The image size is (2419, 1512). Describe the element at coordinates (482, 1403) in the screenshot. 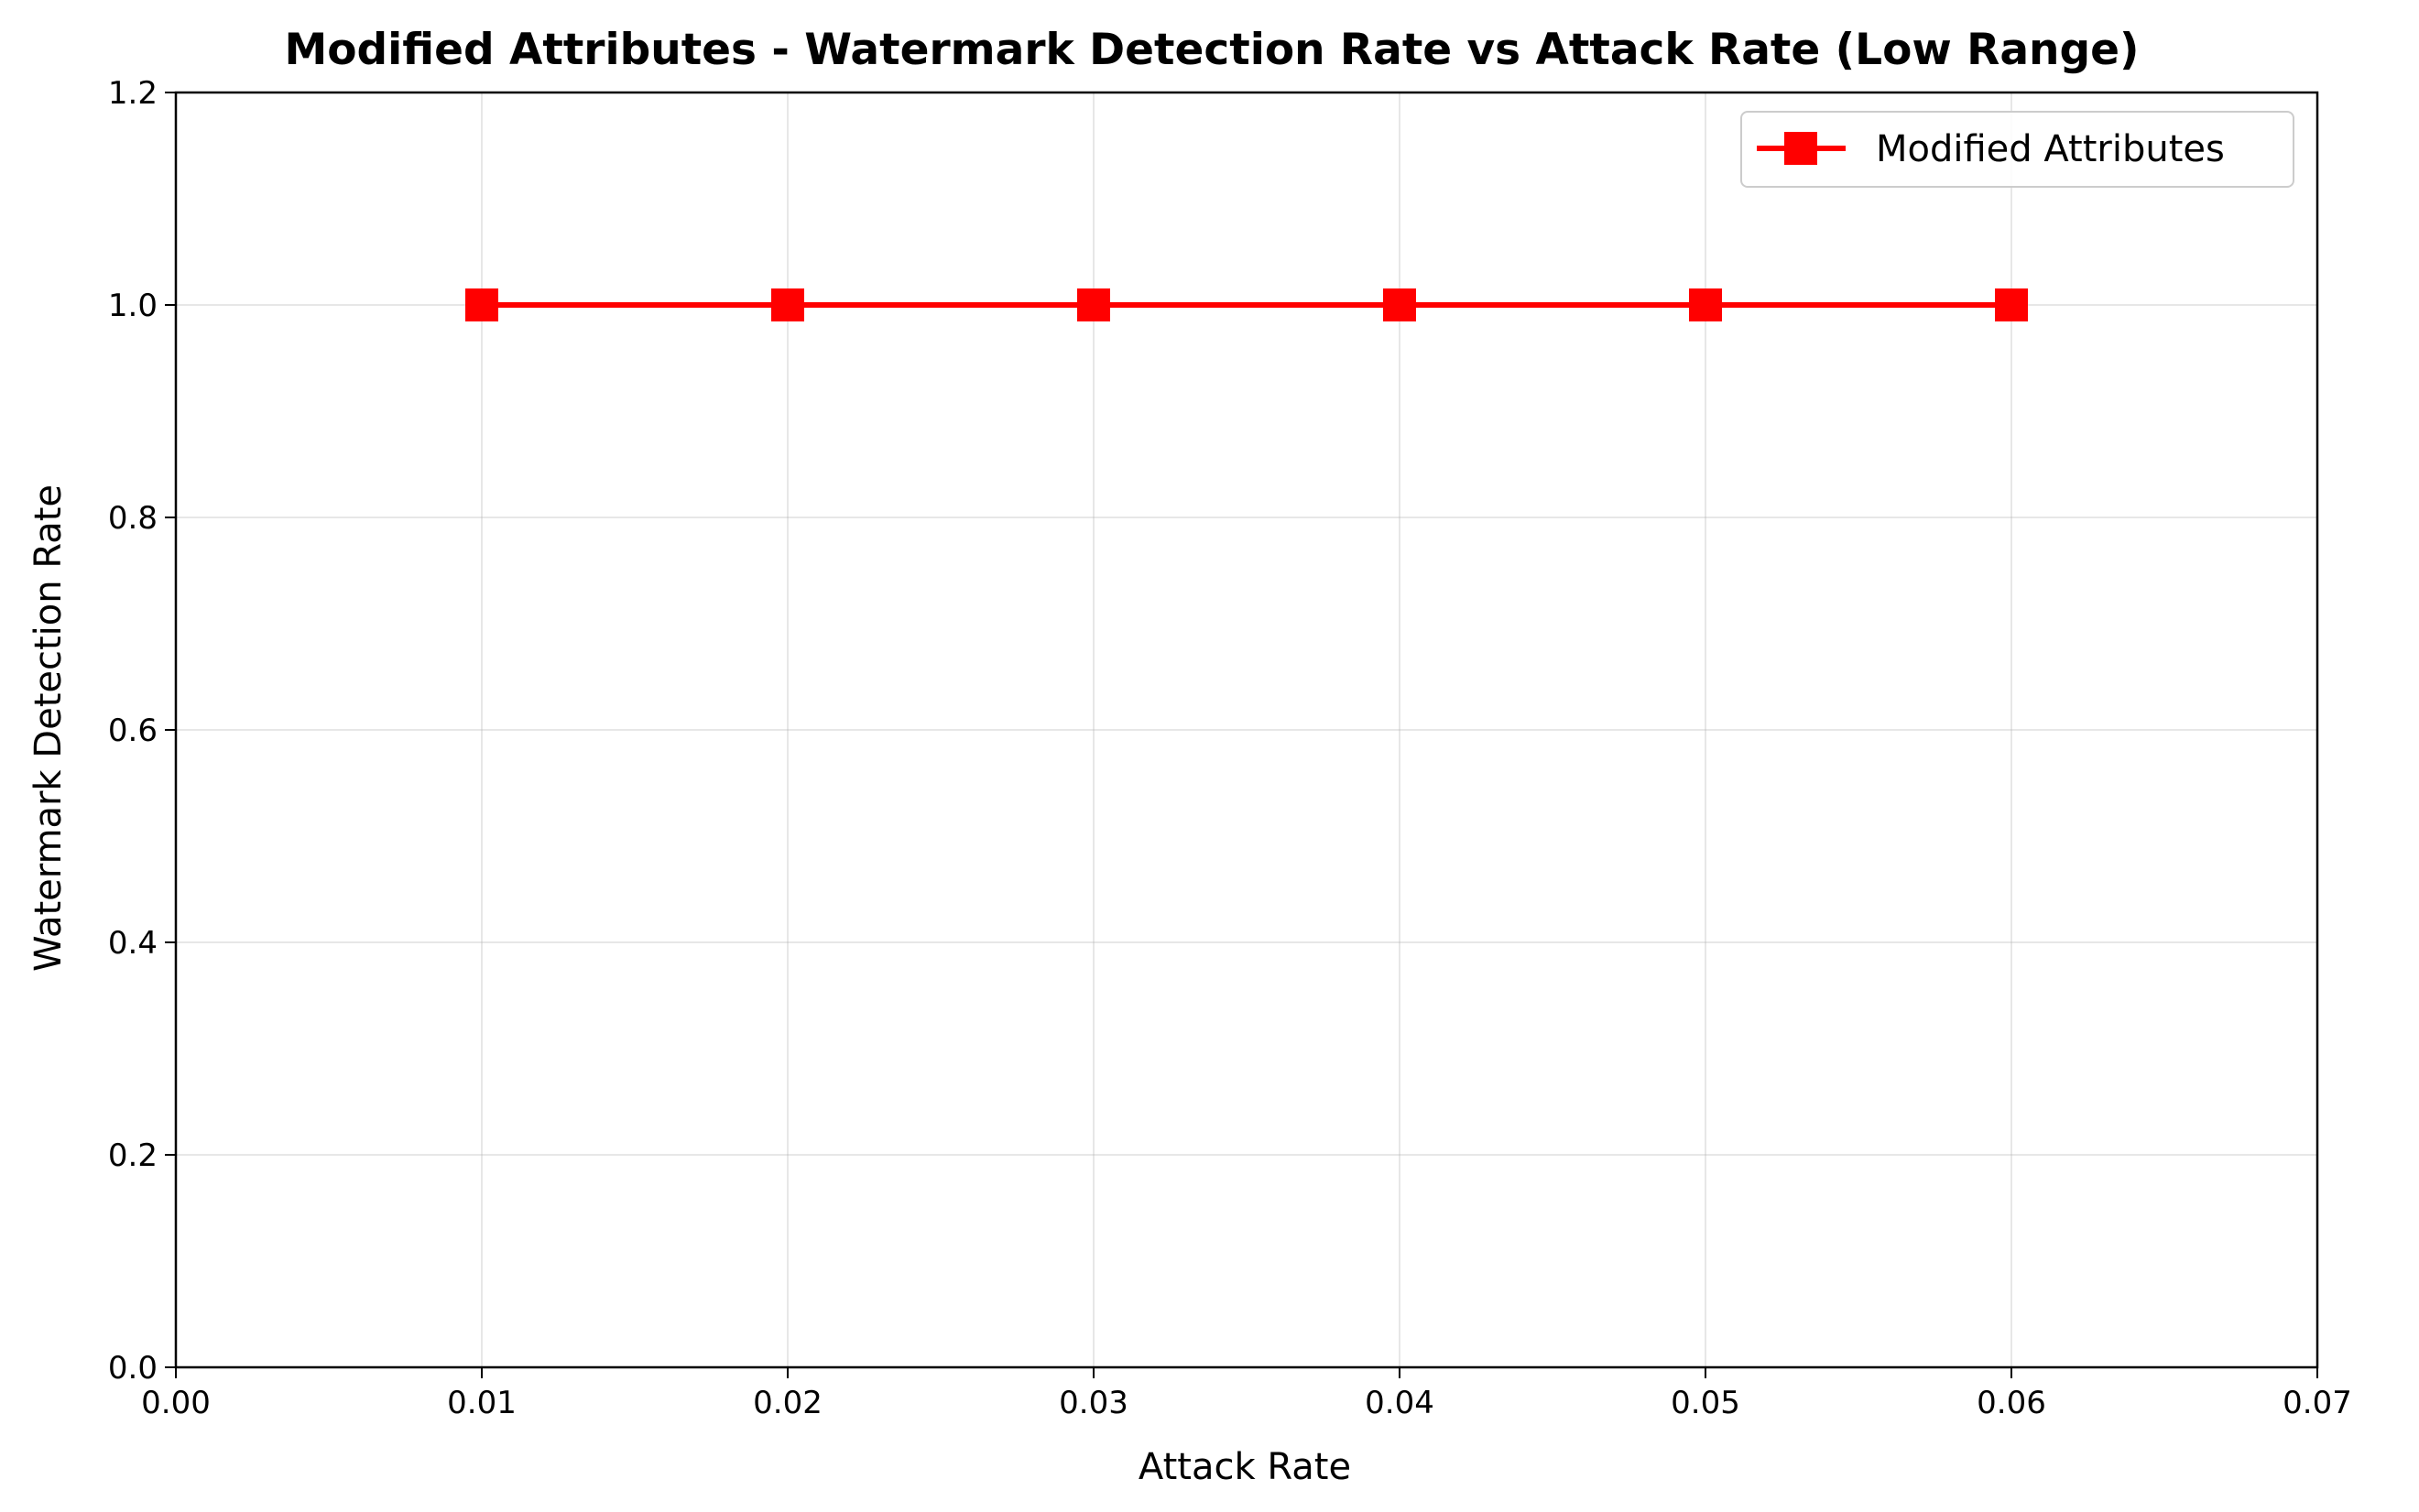

I see `x-tick-label: 0.01` at that location.